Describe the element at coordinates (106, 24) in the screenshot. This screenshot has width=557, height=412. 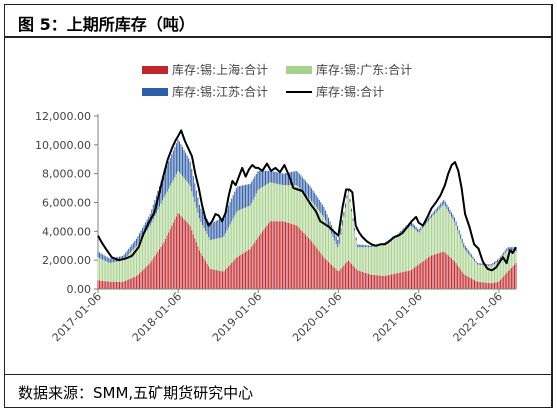
I see `figure-title: 图 5：上期所库存（吨）` at that location.